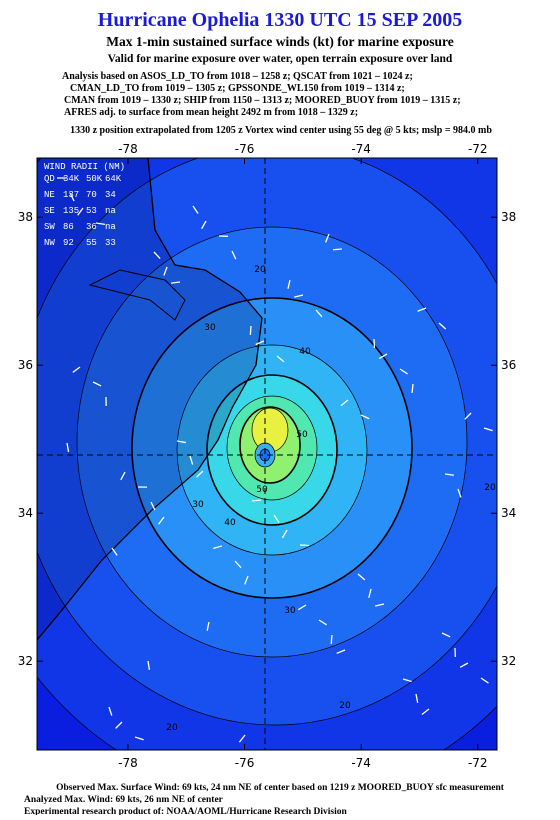 The width and height of the screenshot is (560, 820). I want to click on radii-cell: SE, so click(49, 211).